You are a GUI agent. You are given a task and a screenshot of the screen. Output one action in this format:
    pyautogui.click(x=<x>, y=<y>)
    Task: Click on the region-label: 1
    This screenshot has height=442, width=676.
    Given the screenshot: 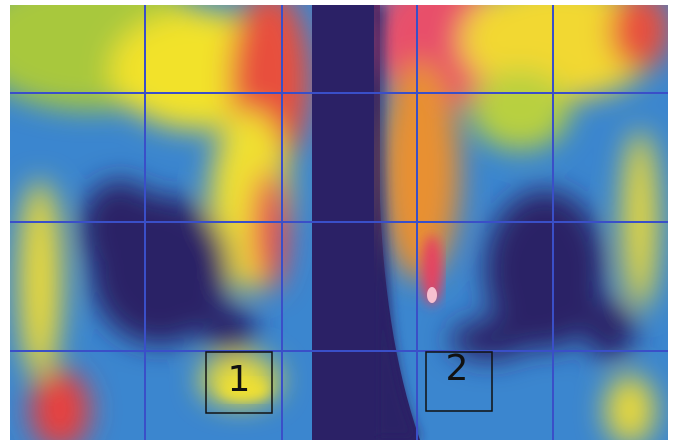 What is the action you would take?
    pyautogui.click(x=239, y=379)
    